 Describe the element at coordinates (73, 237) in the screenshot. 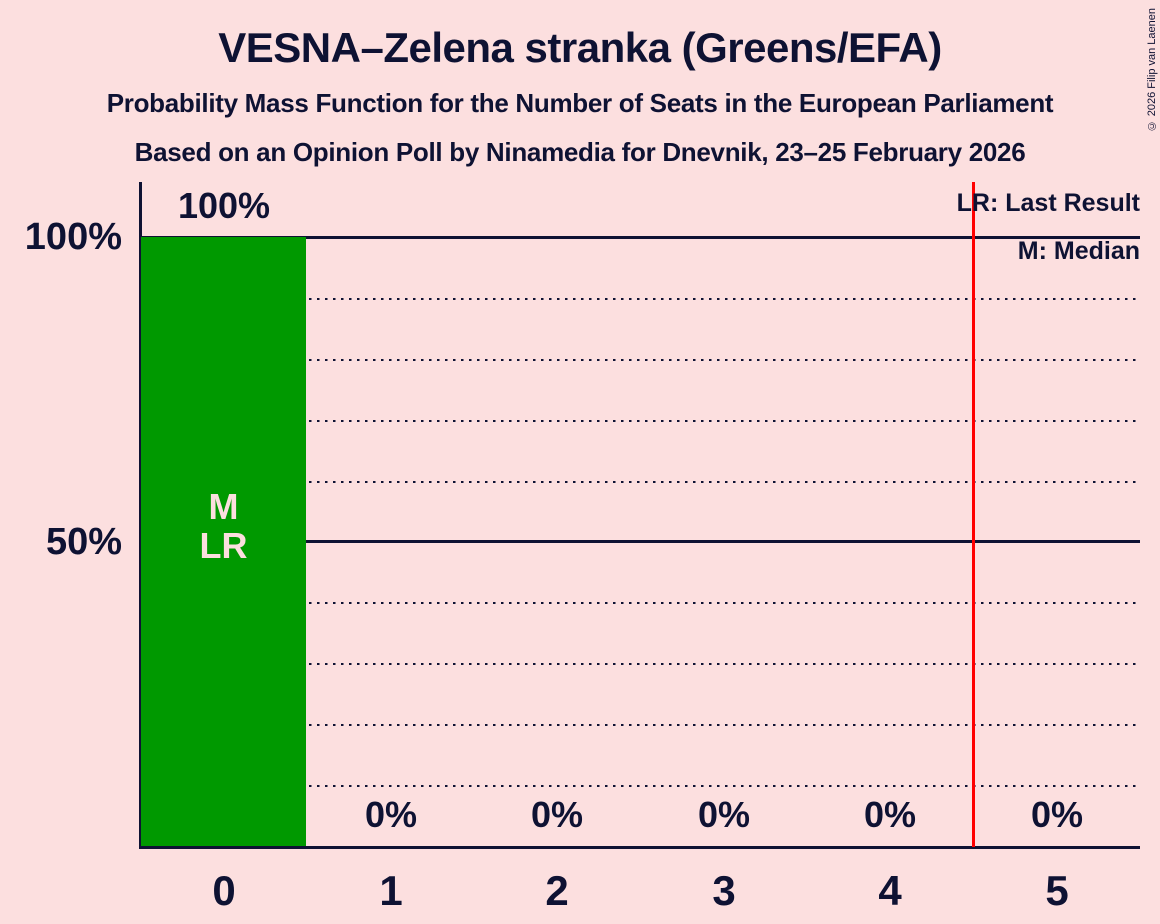

I see `y-tick-label-100: 100%` at that location.